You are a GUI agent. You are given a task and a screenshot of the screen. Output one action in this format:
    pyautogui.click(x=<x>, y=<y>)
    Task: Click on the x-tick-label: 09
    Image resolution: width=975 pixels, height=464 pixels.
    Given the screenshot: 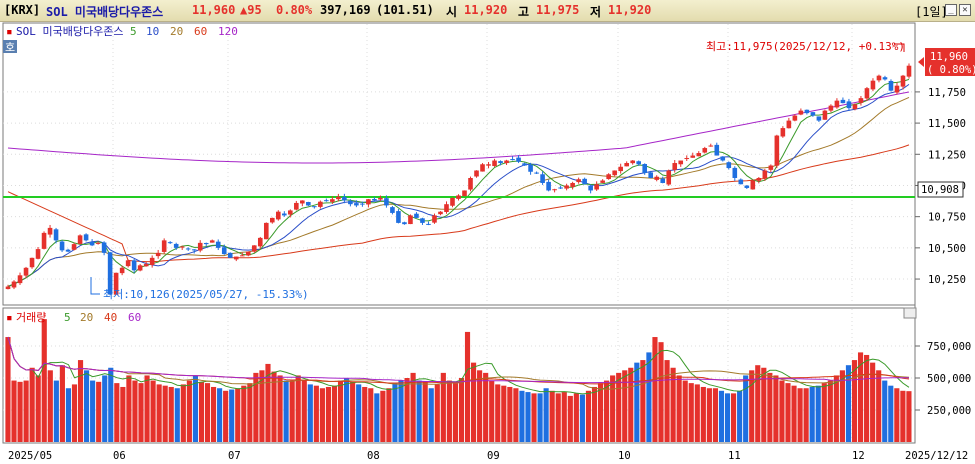 What is the action you would take?
    pyautogui.click(x=493, y=456)
    